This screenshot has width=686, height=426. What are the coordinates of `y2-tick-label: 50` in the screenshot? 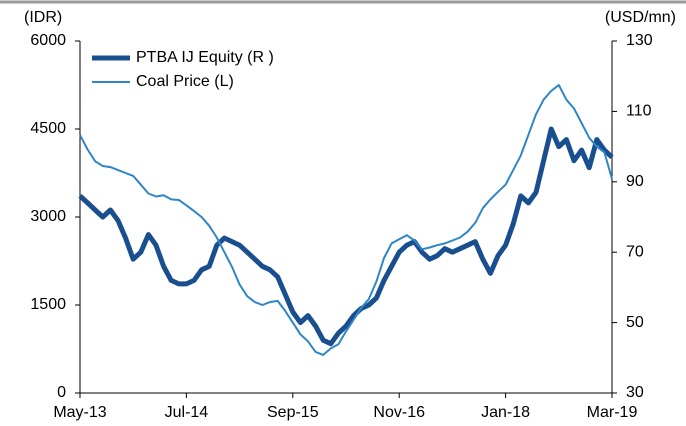 It's located at (635, 322).